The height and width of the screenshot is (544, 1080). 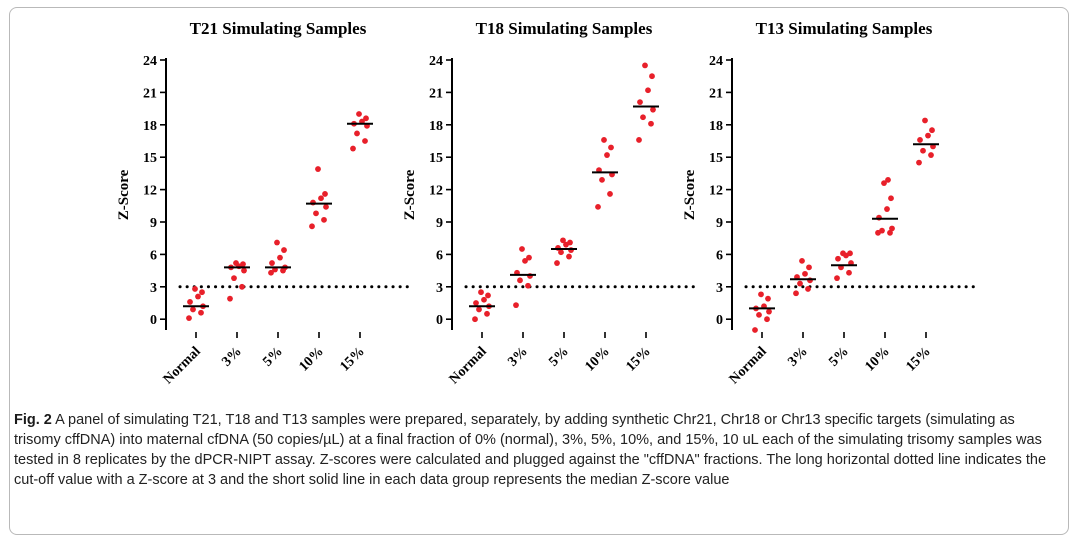 What do you see at coordinates (436, 126) in the screenshot?
I see `y-tick-label-t18-18: 18` at bounding box center [436, 126].